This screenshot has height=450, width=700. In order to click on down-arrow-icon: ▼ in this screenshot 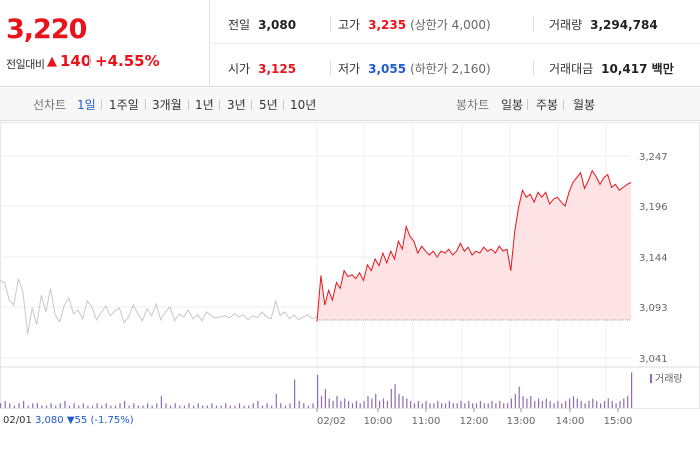, I will do `click(70, 420)`.